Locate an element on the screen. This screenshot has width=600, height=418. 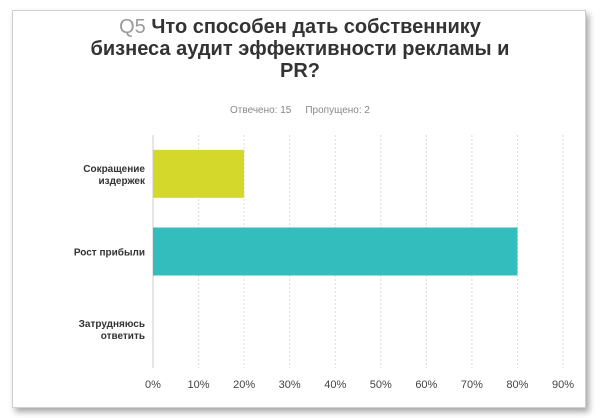
response-stats: Отвечено: 15 Пропущено: 2 is located at coordinates (300, 110).